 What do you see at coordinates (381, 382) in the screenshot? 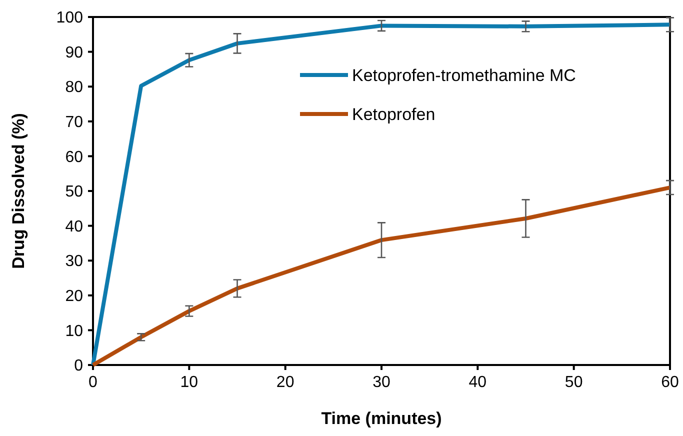
I see `x-tick-label: 30` at bounding box center [381, 382].